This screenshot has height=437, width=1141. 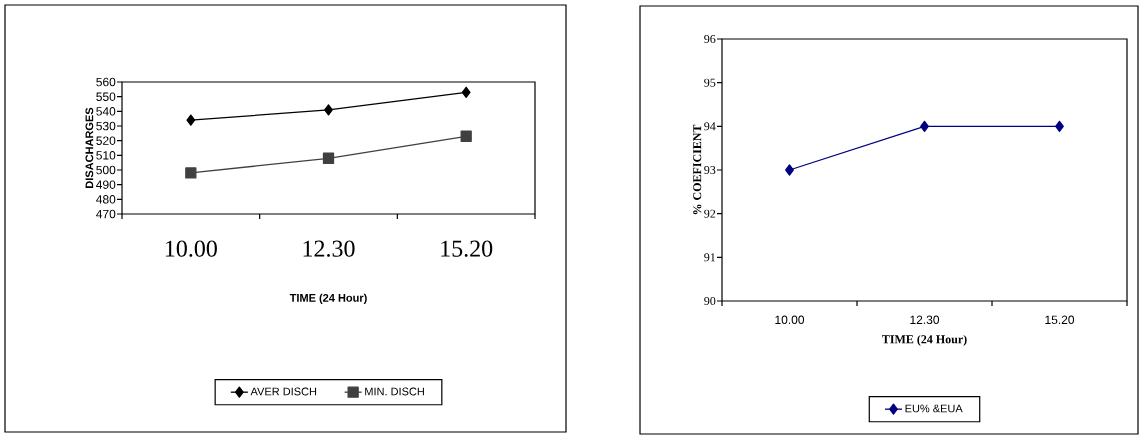 I want to click on y-tick-label: 520, so click(x=106, y=140).